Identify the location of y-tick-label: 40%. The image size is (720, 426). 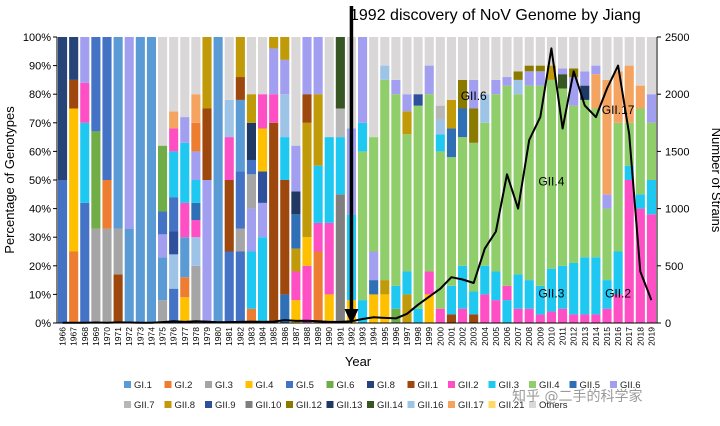
(40, 210).